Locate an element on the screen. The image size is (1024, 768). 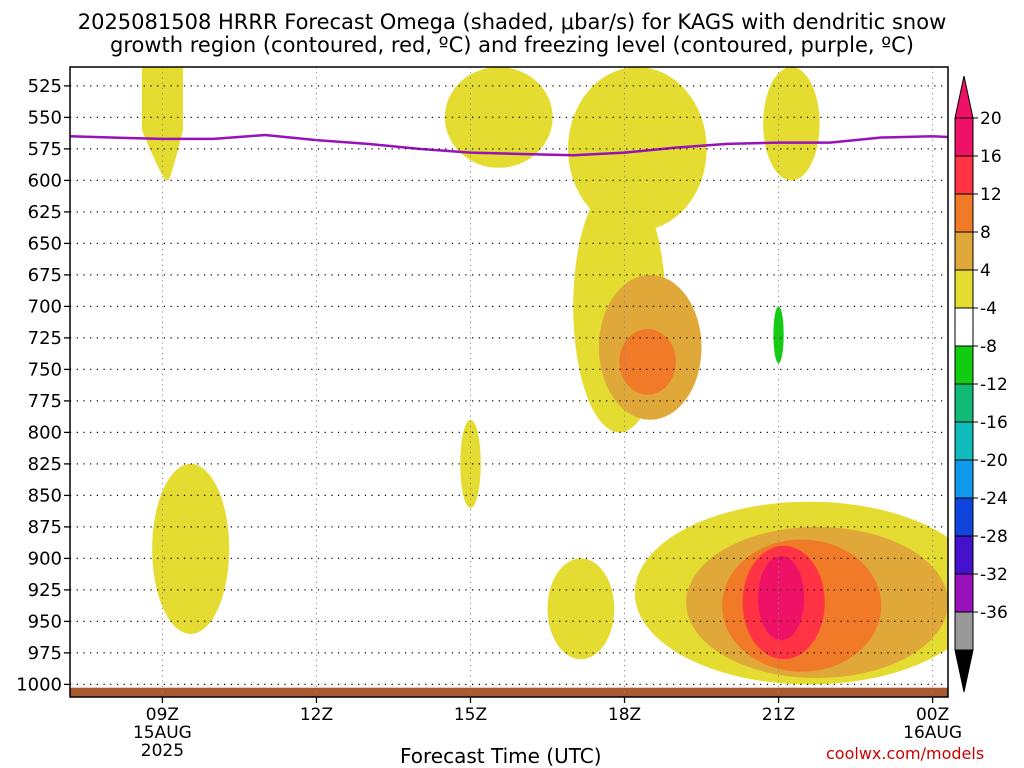
colorbar-label: 12 is located at coordinates (991, 195).